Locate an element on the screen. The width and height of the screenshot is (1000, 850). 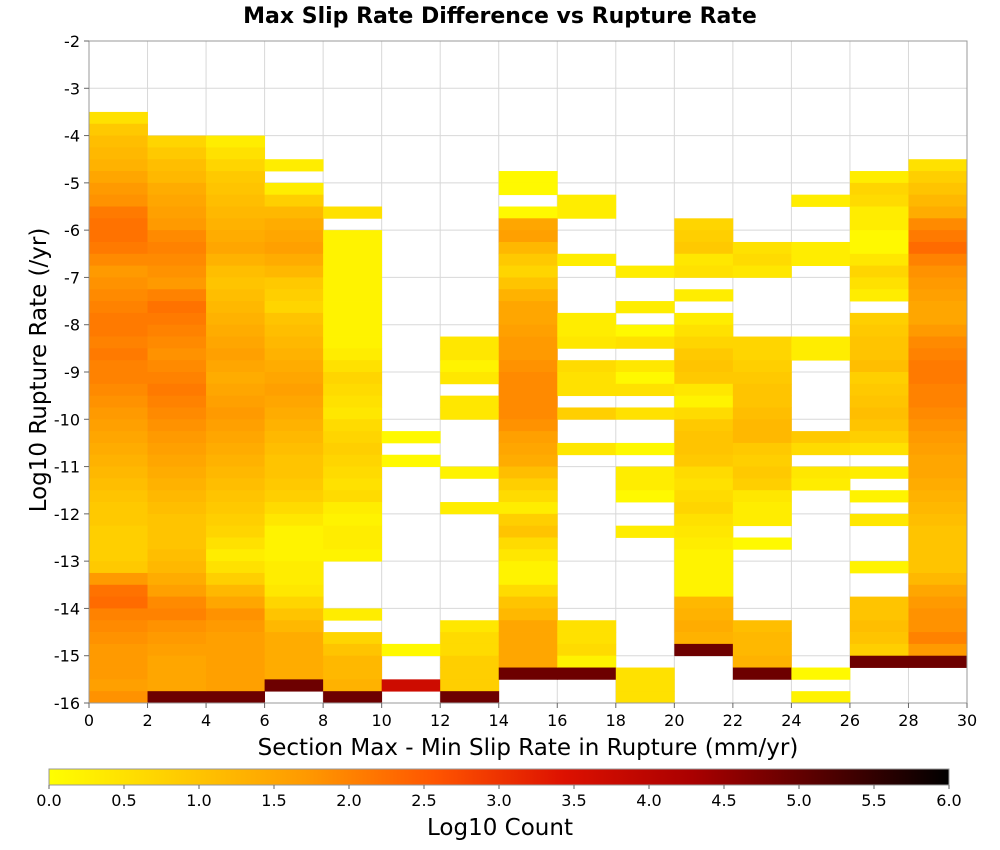
colorbar-ticks: 0.0 0.5 1.0 1.5 2.0 2.5 3.0 3.5 4.0 4.5 5.0 5.5 6.0 is located at coordinates (499, 797).